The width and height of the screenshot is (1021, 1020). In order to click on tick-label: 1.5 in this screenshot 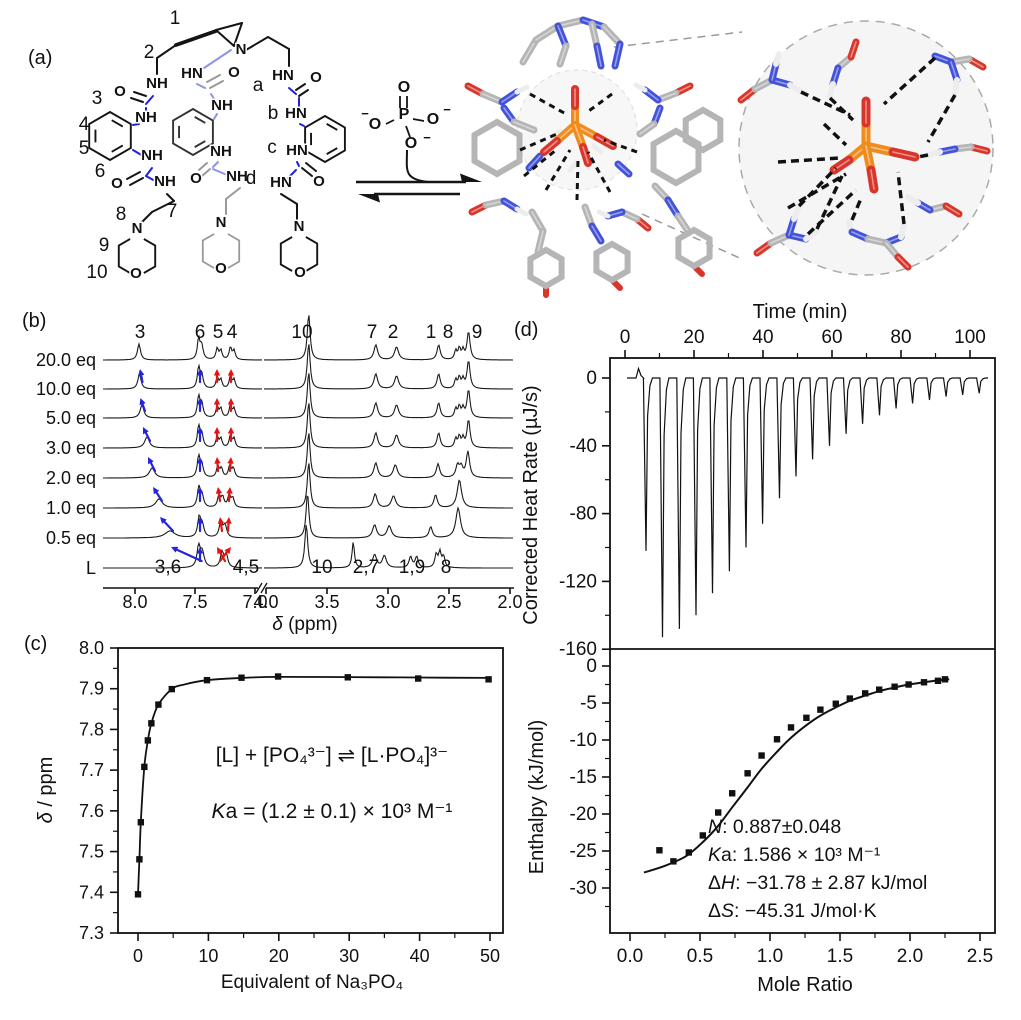, I will do `click(840, 956)`.